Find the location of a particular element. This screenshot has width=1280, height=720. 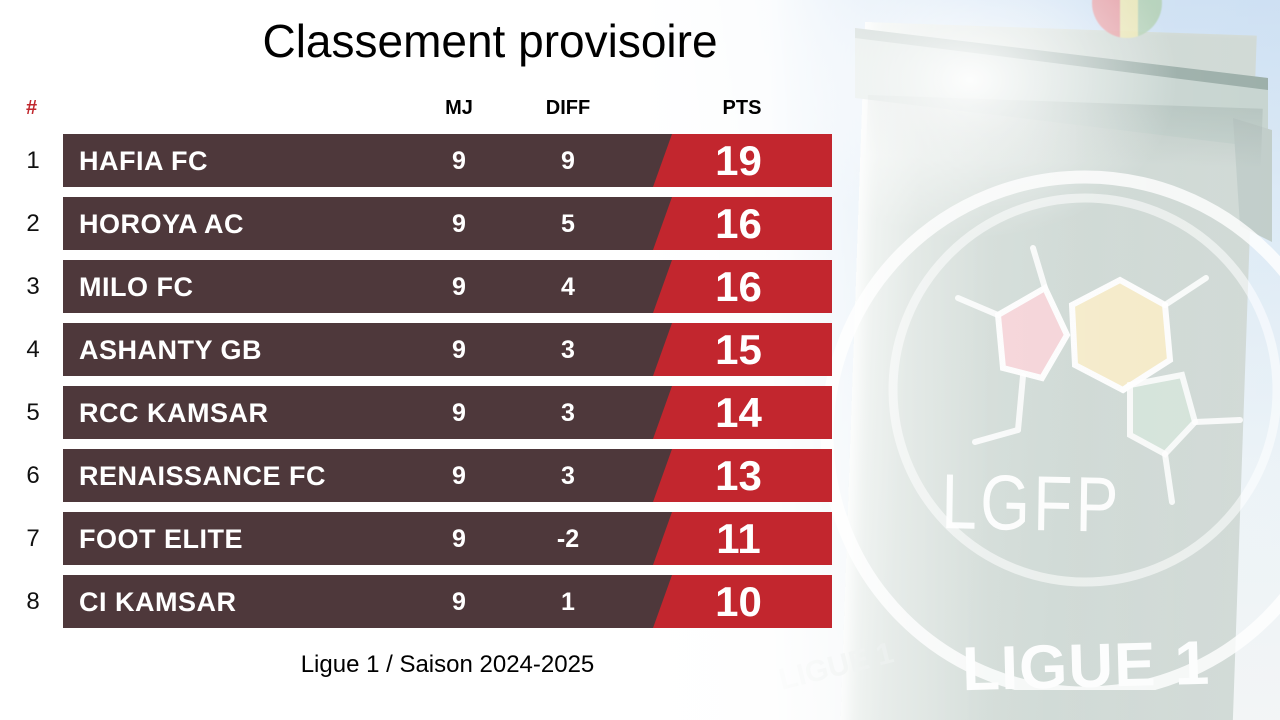

points-cell: 15 is located at coordinates (738, 349).